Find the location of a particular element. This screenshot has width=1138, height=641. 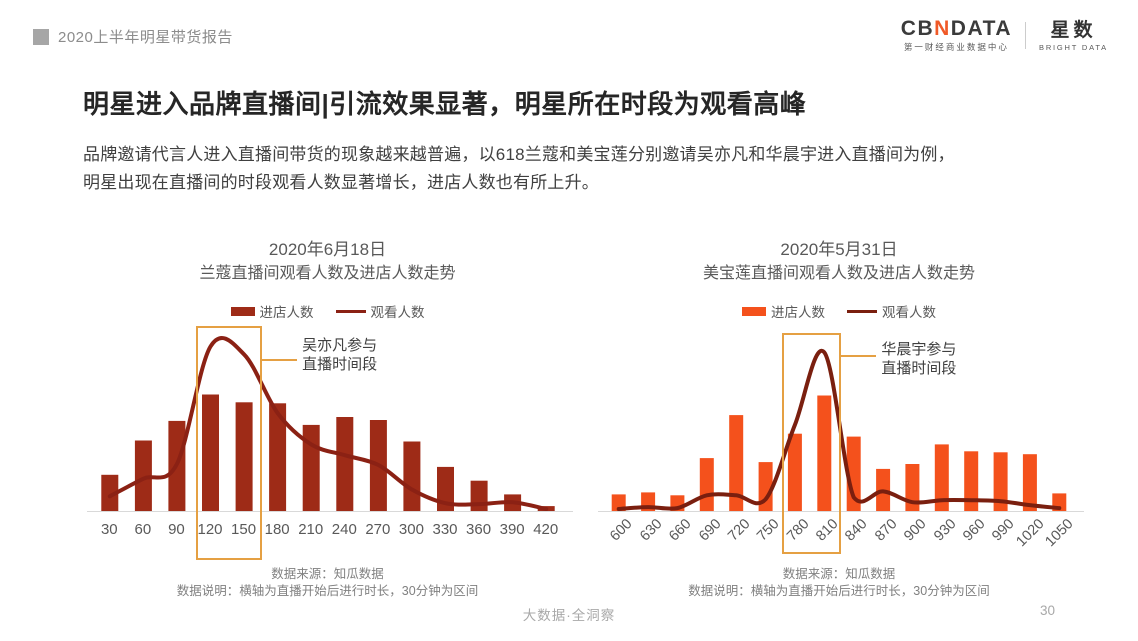

logo-subtitle: 第一财经商业数据中心 is located at coordinates (956, 47).